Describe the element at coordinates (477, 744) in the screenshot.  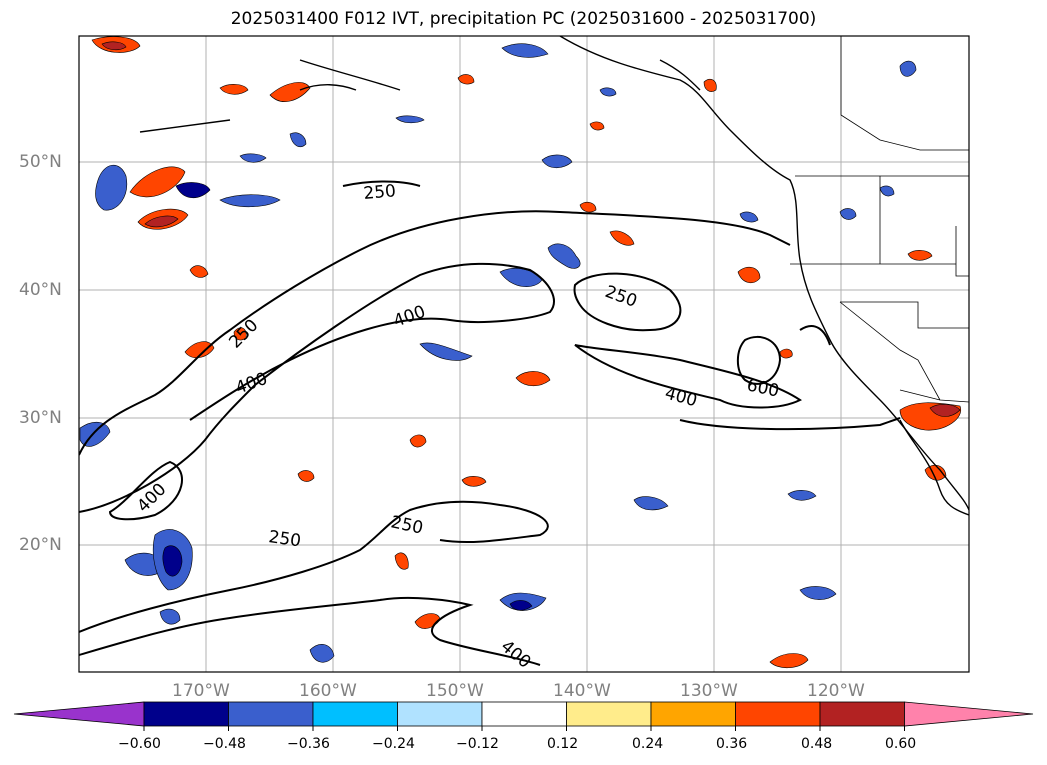
I see `colorbar-tick-label: −0.12` at that location.